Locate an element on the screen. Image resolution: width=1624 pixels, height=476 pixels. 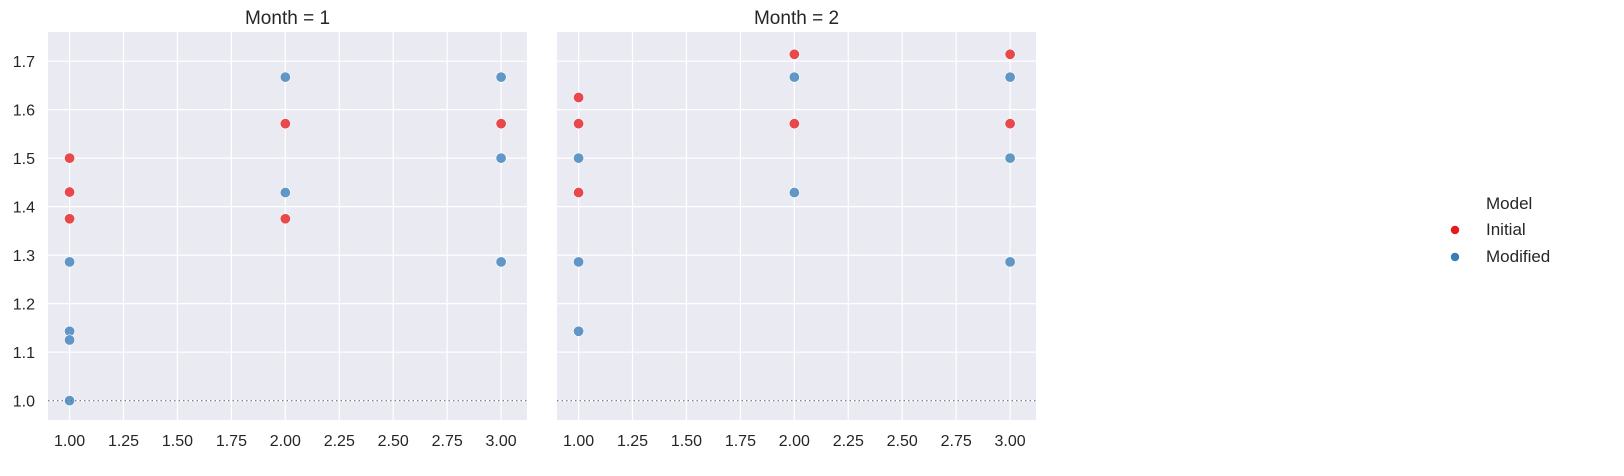
y-tick-label: 1.1 is located at coordinates (24, 353).